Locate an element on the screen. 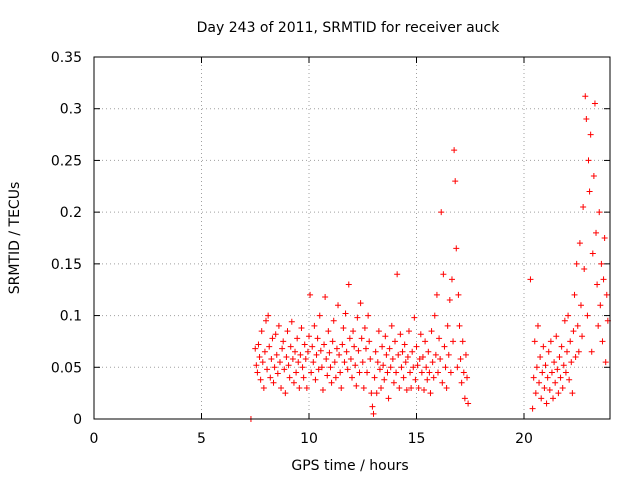 The image size is (640, 480). y-tick-label: 0.05 is located at coordinates (66, 368).